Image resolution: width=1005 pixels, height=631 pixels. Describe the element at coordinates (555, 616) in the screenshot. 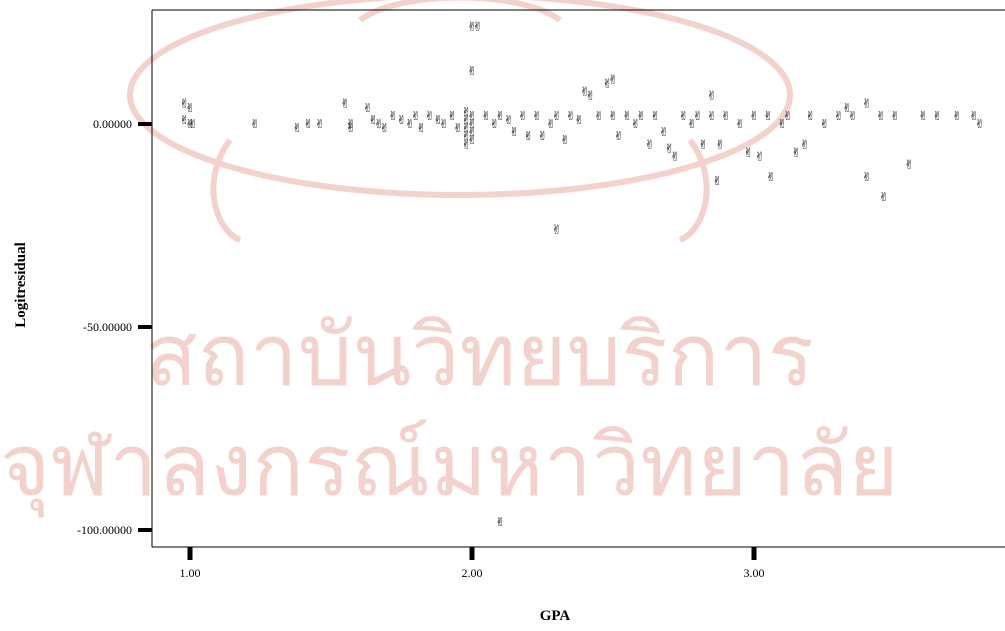

I see `x-axis-title: GPA` at that location.